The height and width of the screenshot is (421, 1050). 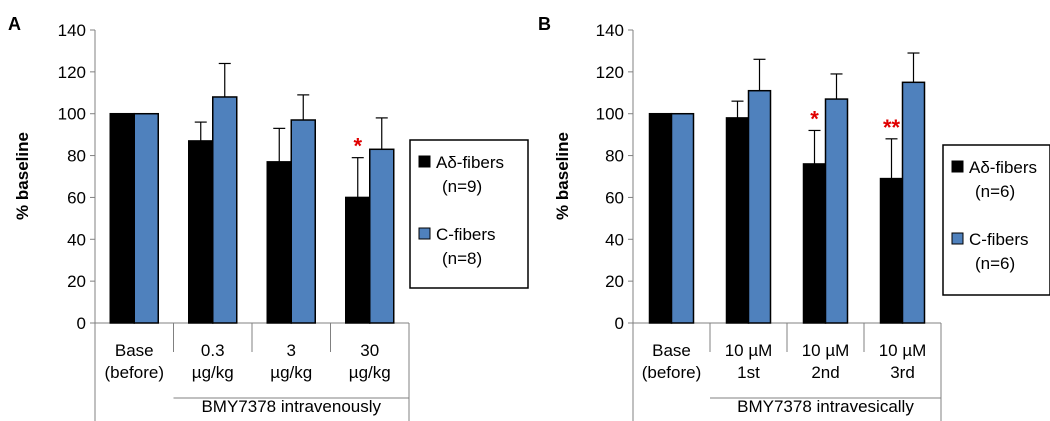 What do you see at coordinates (996, 220) in the screenshot?
I see `legend: Aδ-fibers (n=6) C-fibers (n=6)` at bounding box center [996, 220].